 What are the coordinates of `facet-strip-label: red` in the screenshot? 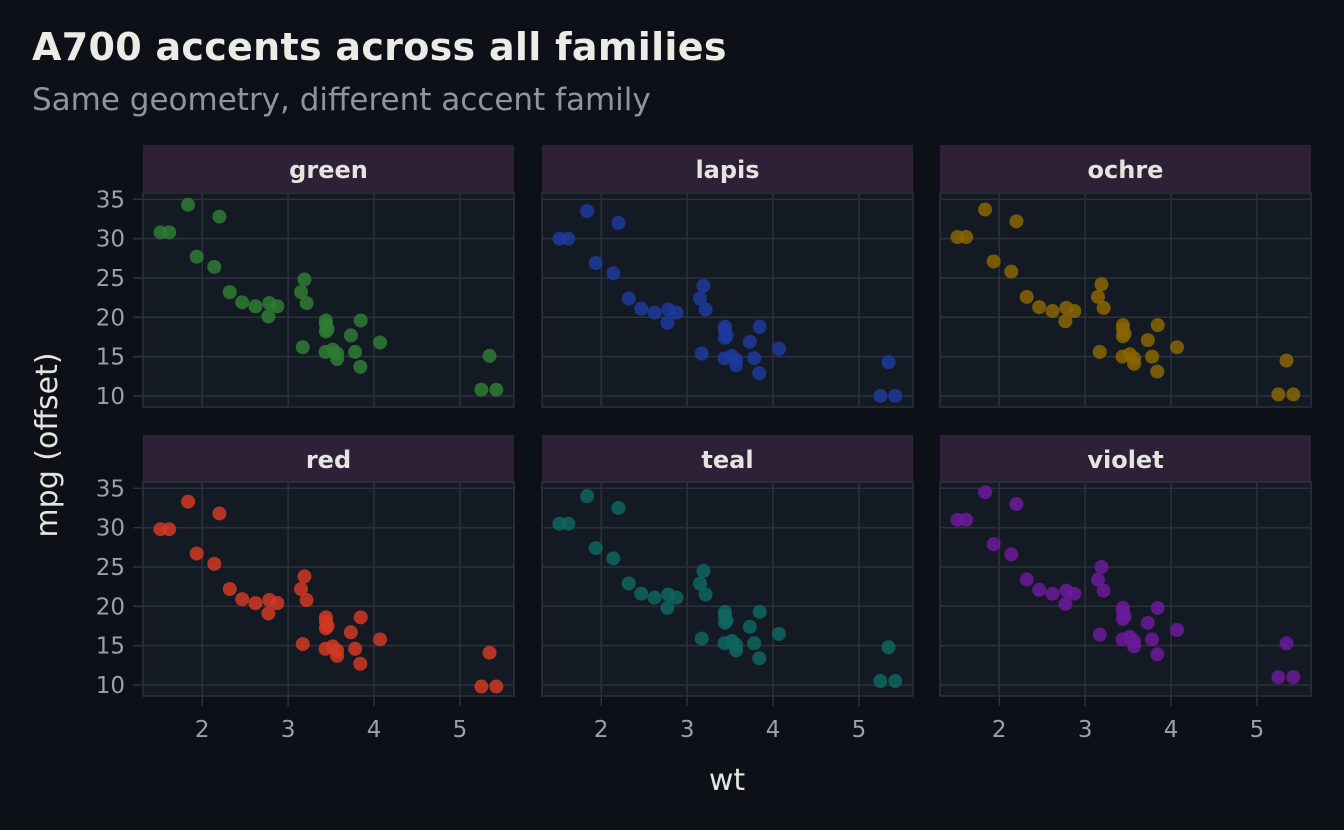 It's located at (328, 460).